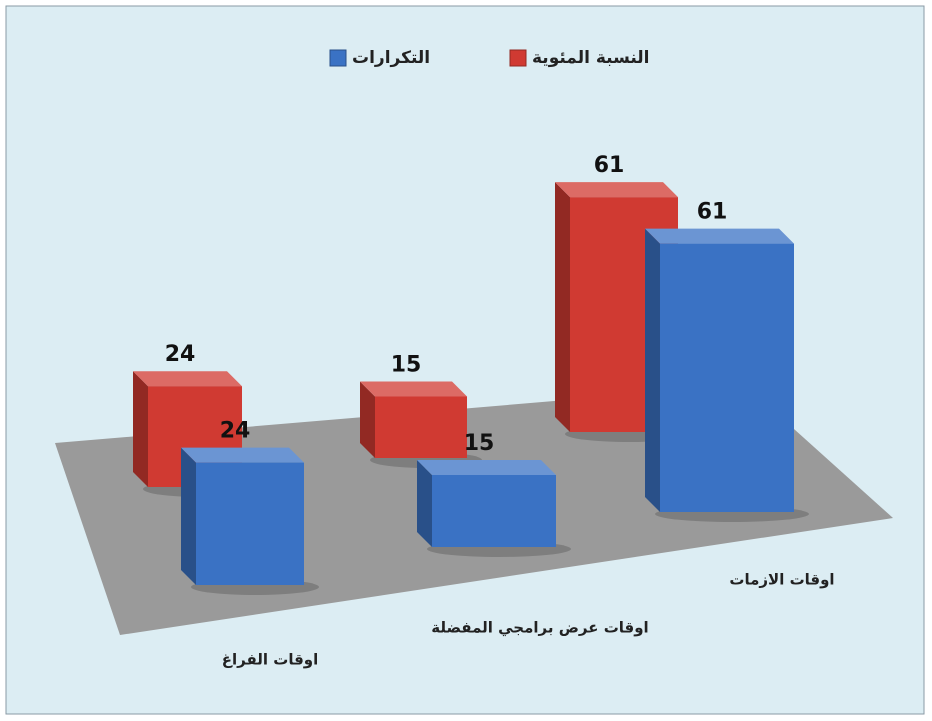 The width and height of the screenshot is (932, 721). Describe the element at coordinates (391, 58) in the screenshot. I see `legend-label: التكرارات` at that location.